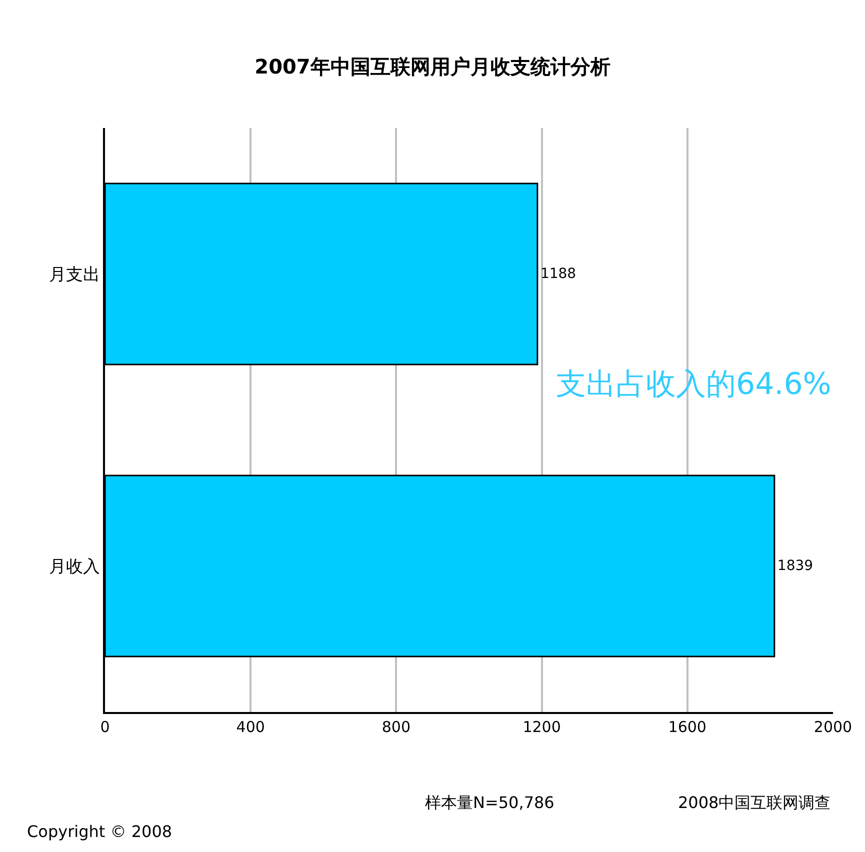 The height and width of the screenshot is (852, 865). What do you see at coordinates (694, 384) in the screenshot?
I see `annotation: 支出占收入的64.6%` at bounding box center [694, 384].